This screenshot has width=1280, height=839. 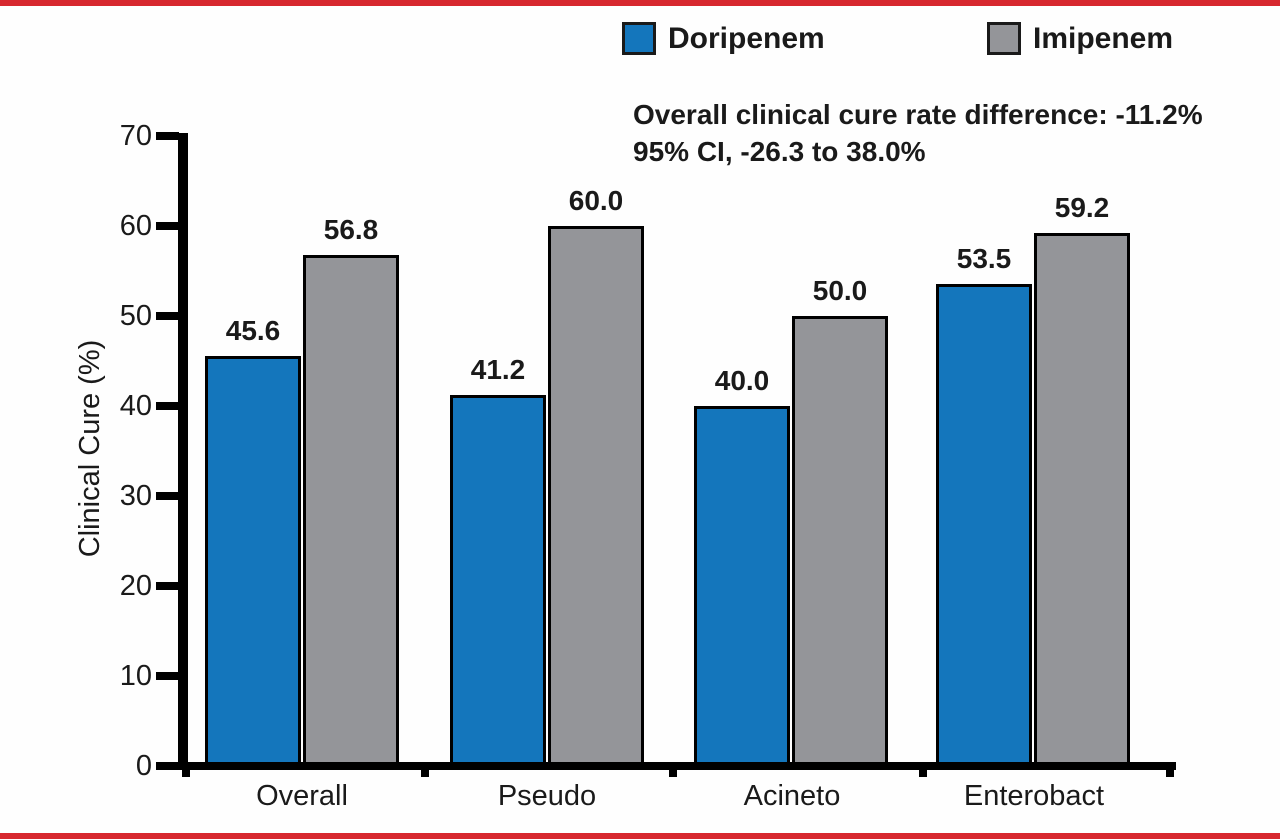 I want to click on bar-imipenem-acineto, so click(x=840, y=541).